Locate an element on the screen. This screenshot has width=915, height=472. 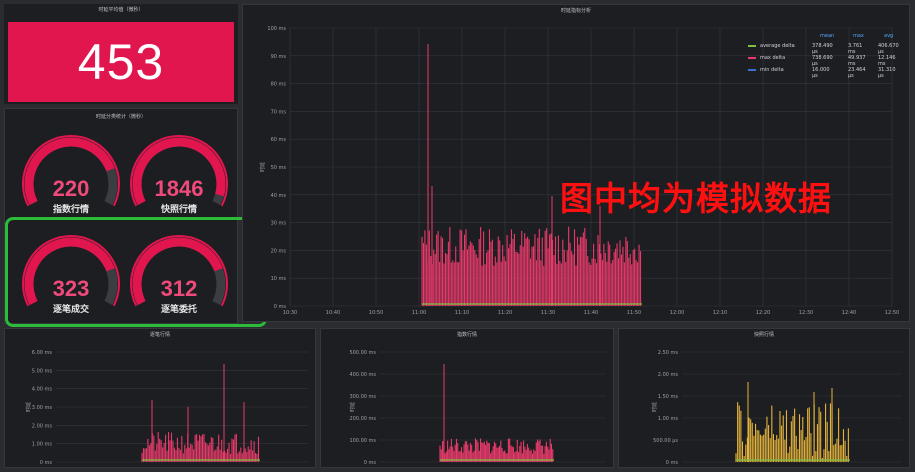
x-tick-label: 11:10 is located at coordinates (462, 313).